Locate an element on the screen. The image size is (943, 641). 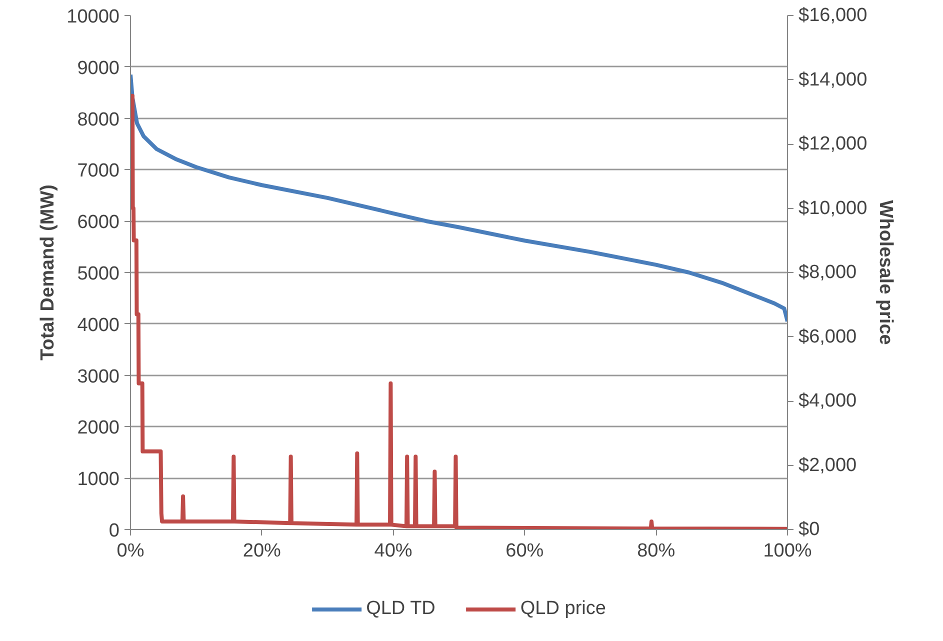
y-tick-label: 7000 is located at coordinates (98, 171).